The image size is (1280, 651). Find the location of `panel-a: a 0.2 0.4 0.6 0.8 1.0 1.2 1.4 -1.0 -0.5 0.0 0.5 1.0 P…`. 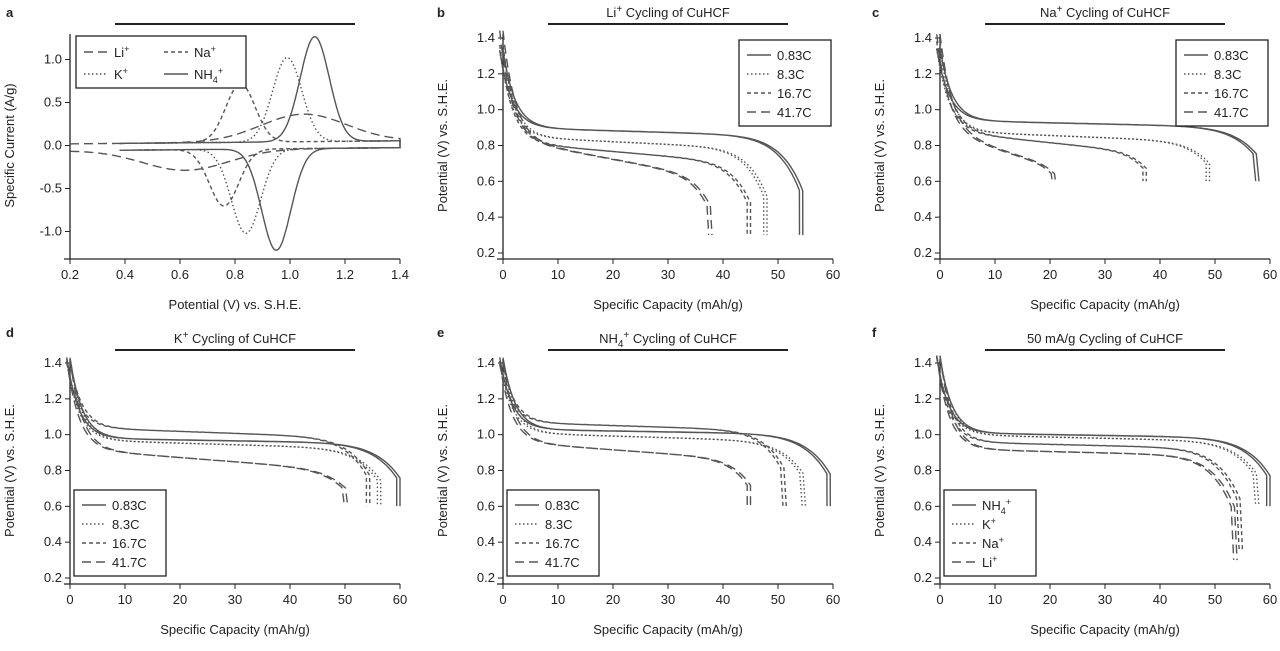

panel-a: a 0.2 0.4 0.6 0.8 1.0 1.2 1.4 -1.0 -0.5 0.0 0.5 1.0 P… is located at coordinates (205, 158).